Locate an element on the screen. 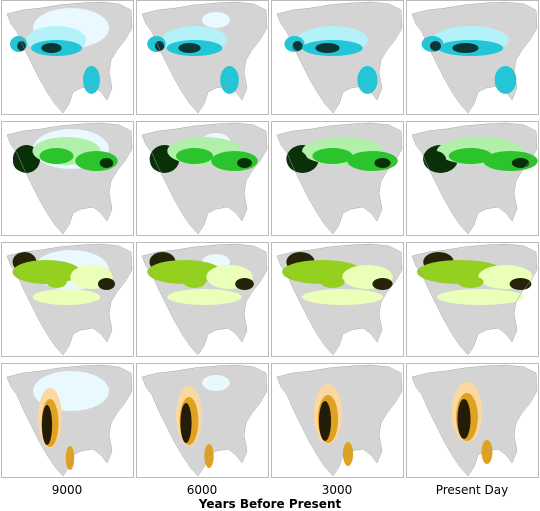  axis-label: Years Before Present is located at coordinates (270, 504).